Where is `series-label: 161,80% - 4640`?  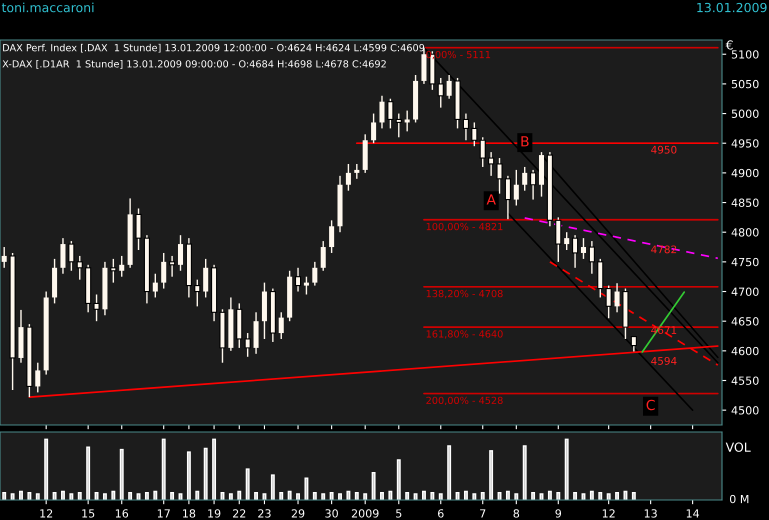
series-label: 161,80% - 4640 is located at coordinates (464, 334).